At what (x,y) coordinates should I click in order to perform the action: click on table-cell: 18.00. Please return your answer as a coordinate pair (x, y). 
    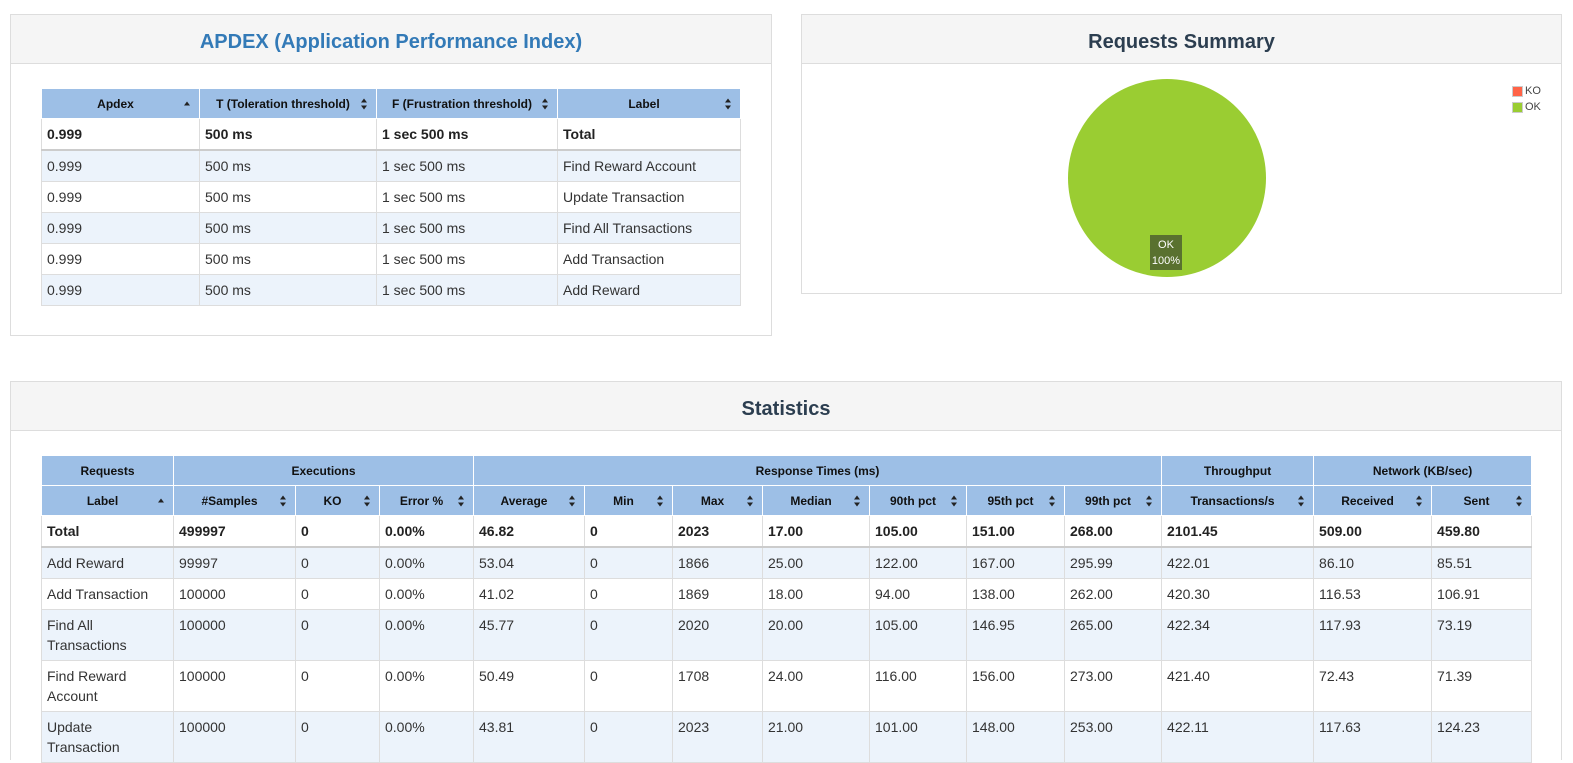
    Looking at the image, I should click on (816, 594).